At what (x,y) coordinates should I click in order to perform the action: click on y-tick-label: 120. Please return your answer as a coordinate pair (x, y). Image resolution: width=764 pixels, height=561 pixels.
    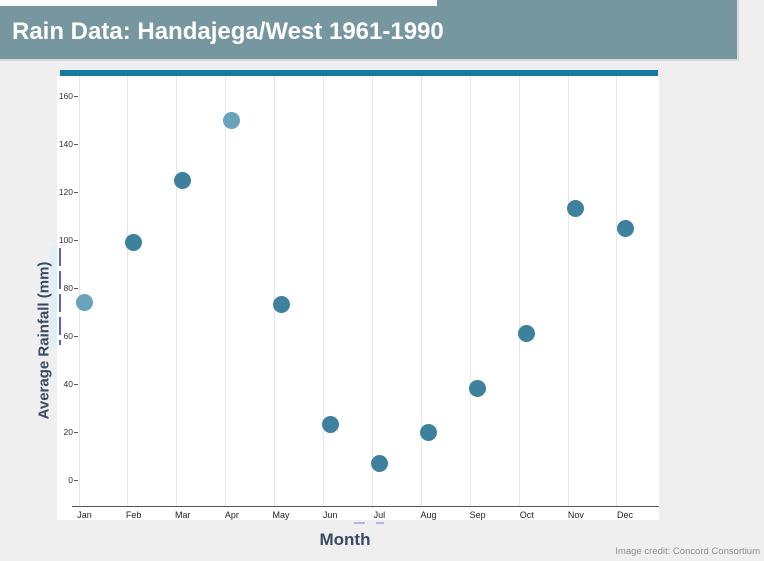
    Looking at the image, I should click on (65, 191).